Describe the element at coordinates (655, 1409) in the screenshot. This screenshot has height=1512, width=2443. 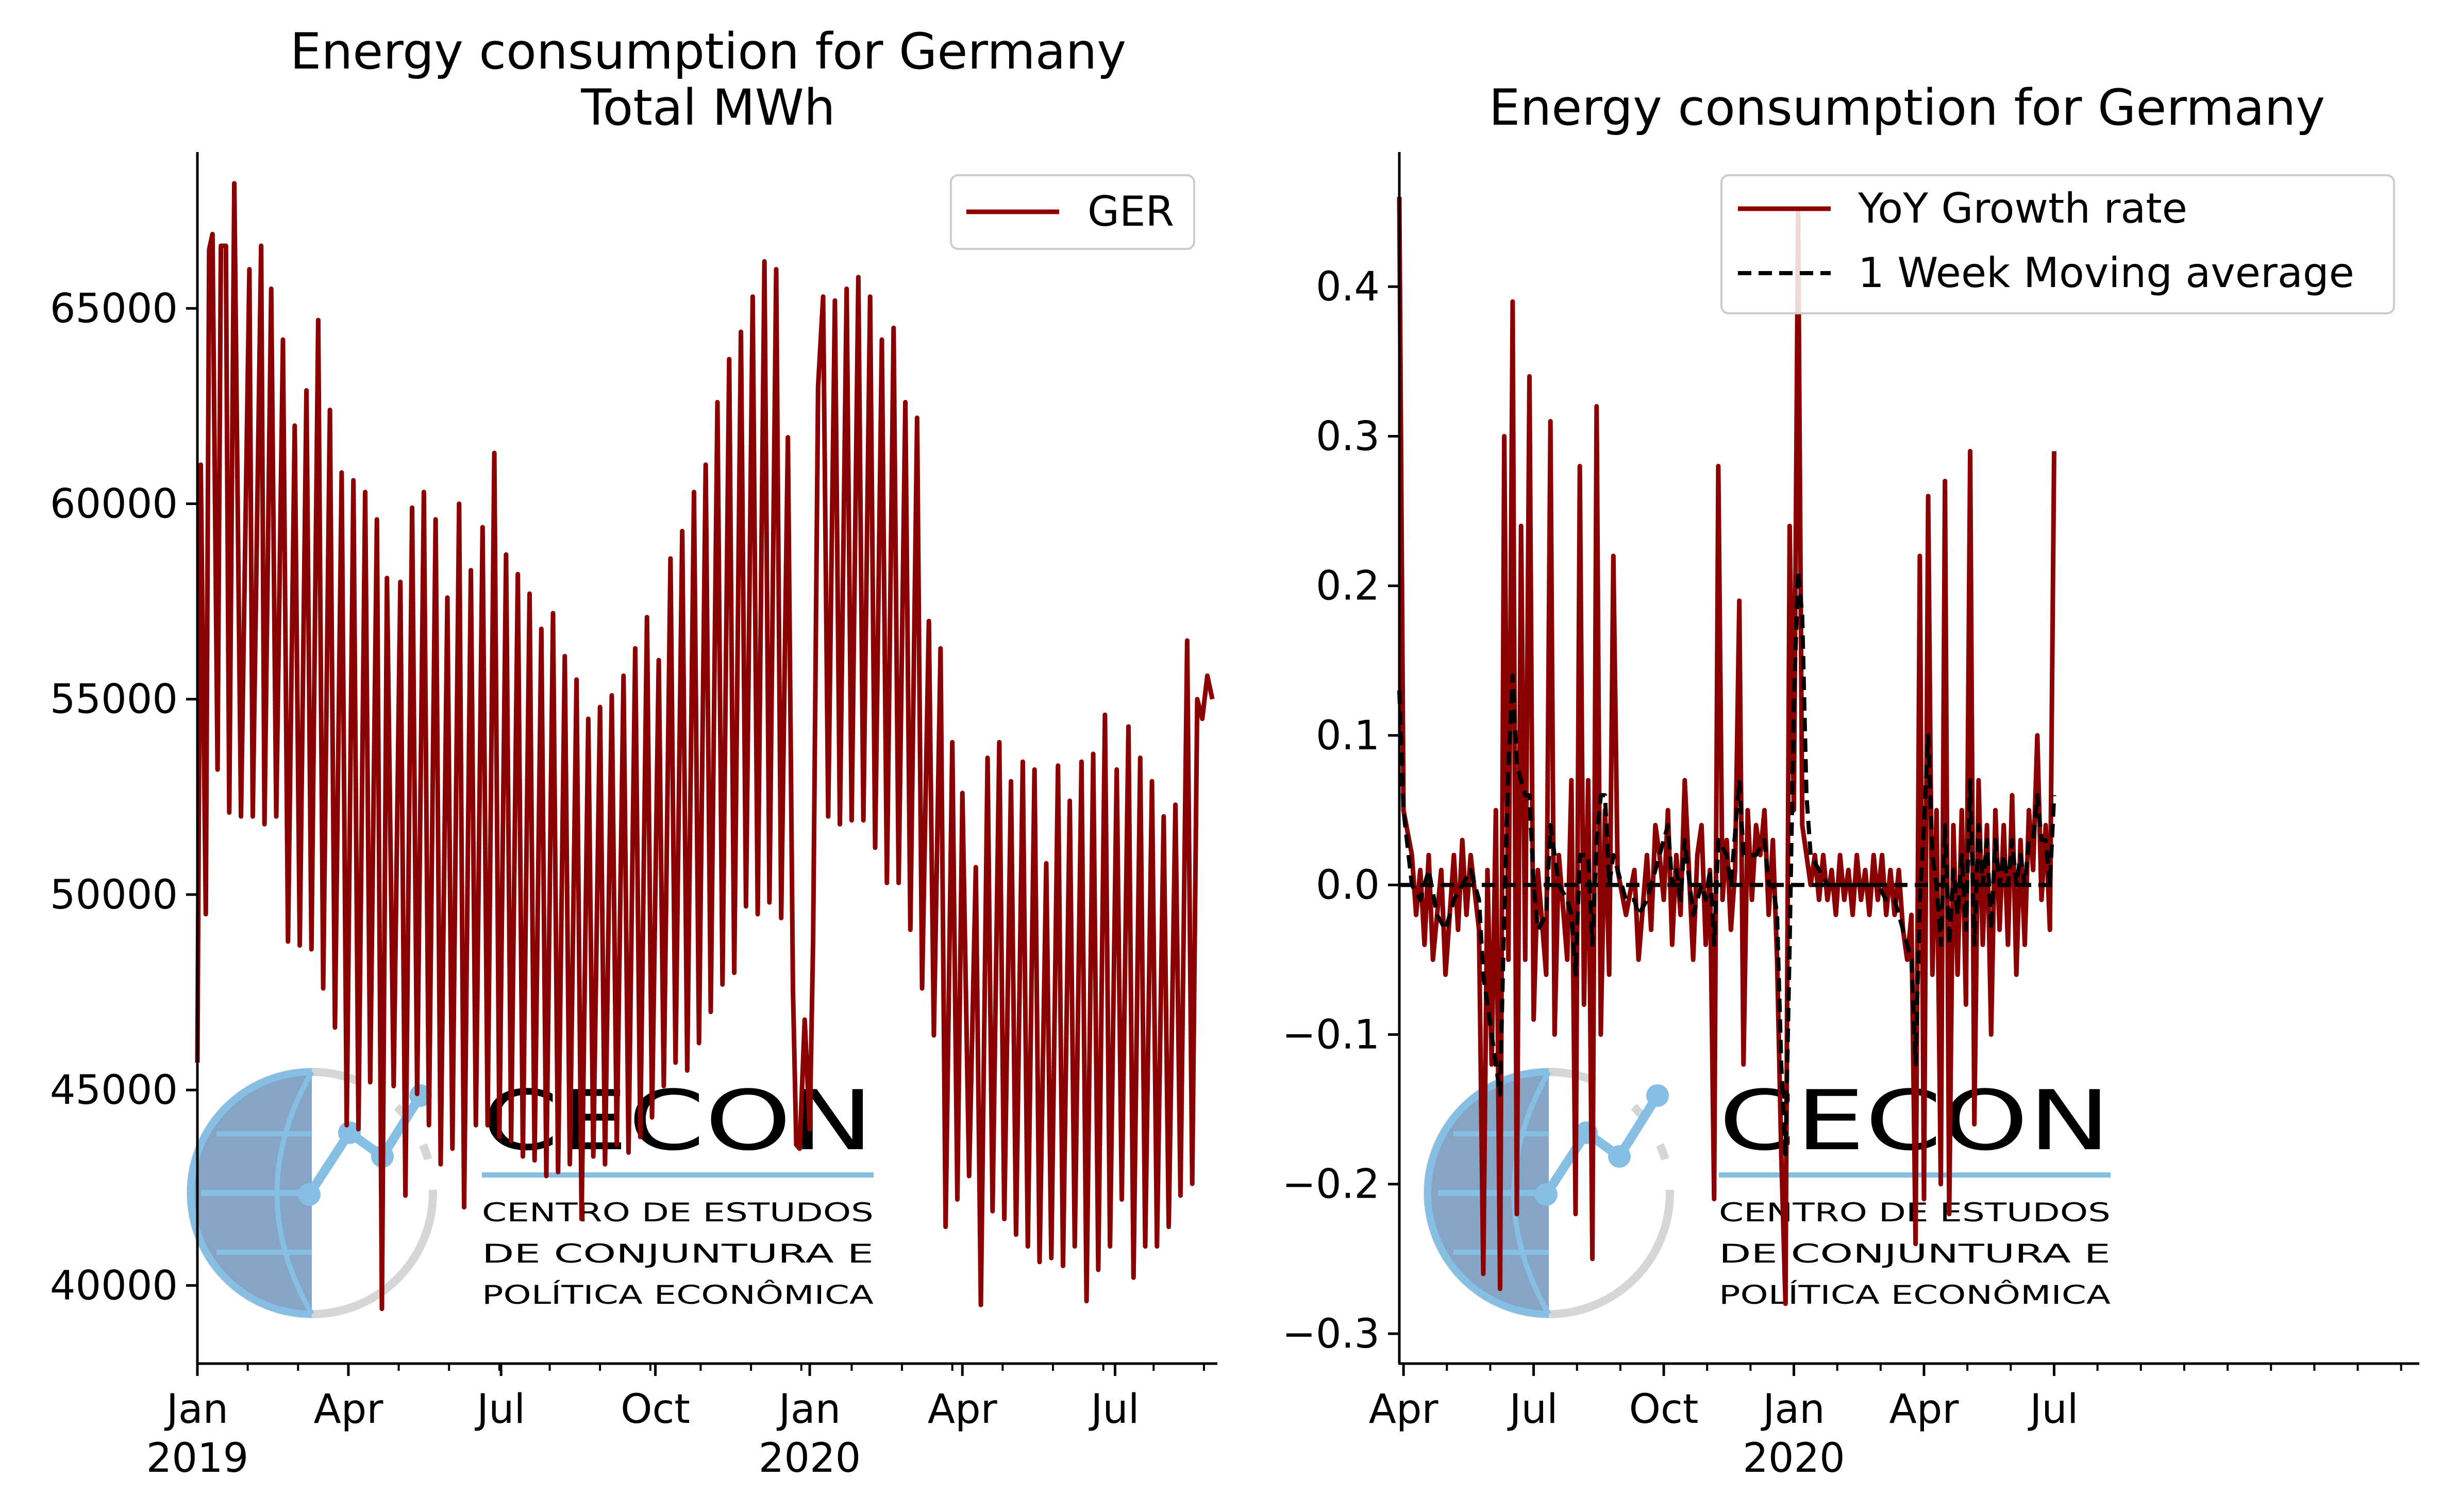
I see `left-x-tick-label: Oct` at that location.